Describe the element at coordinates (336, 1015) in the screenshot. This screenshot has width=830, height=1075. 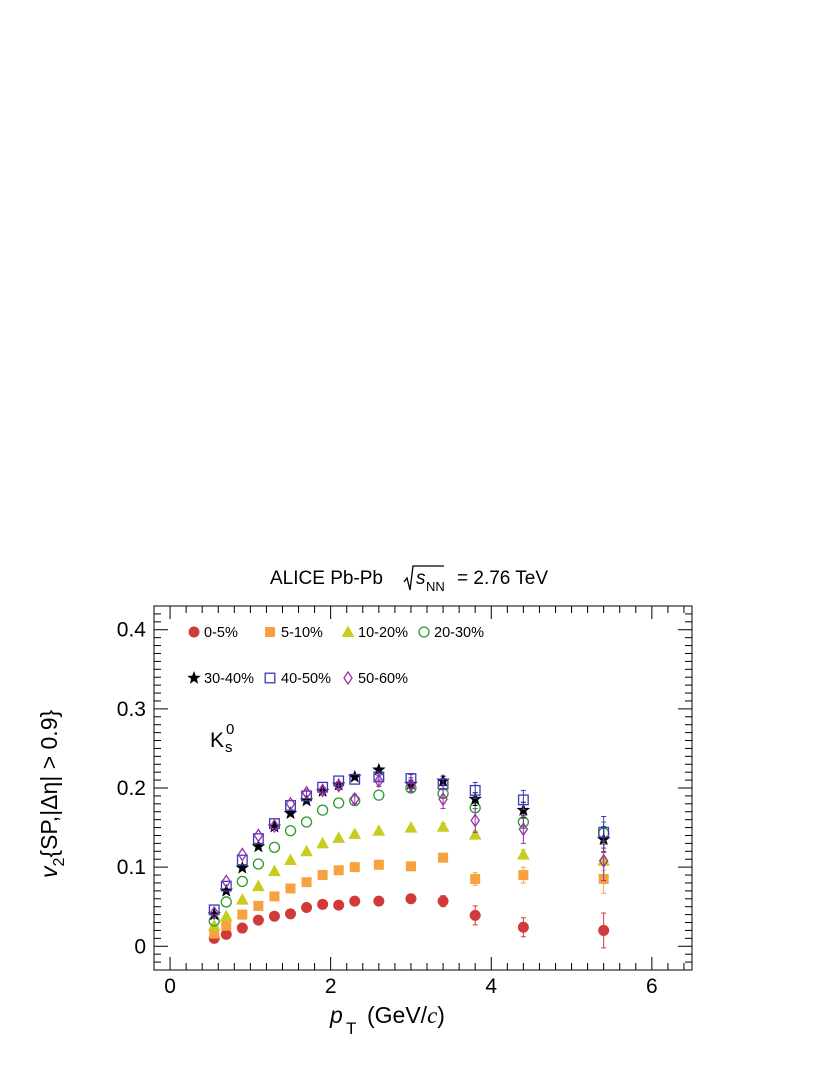
I see `xlabel-var: p` at that location.